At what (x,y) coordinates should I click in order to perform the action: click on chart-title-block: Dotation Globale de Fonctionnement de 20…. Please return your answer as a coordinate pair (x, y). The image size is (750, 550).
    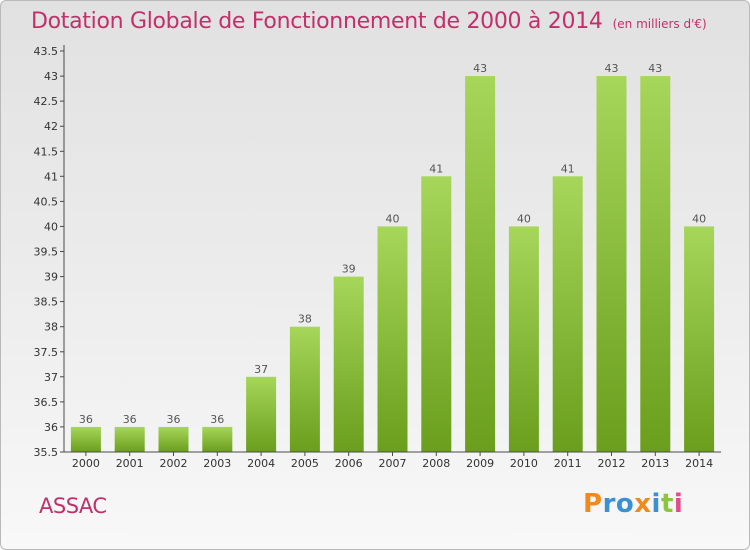
    Looking at the image, I should click on (369, 21).